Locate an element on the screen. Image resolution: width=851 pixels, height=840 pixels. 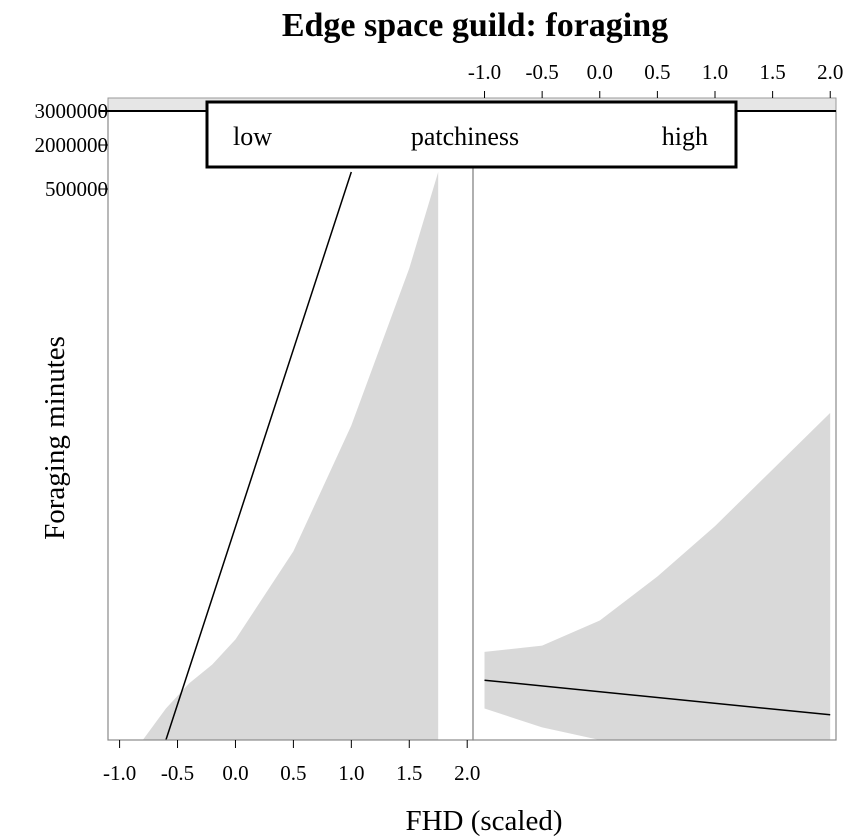
x-tick-label-low: 0.0 is located at coordinates (235, 773).